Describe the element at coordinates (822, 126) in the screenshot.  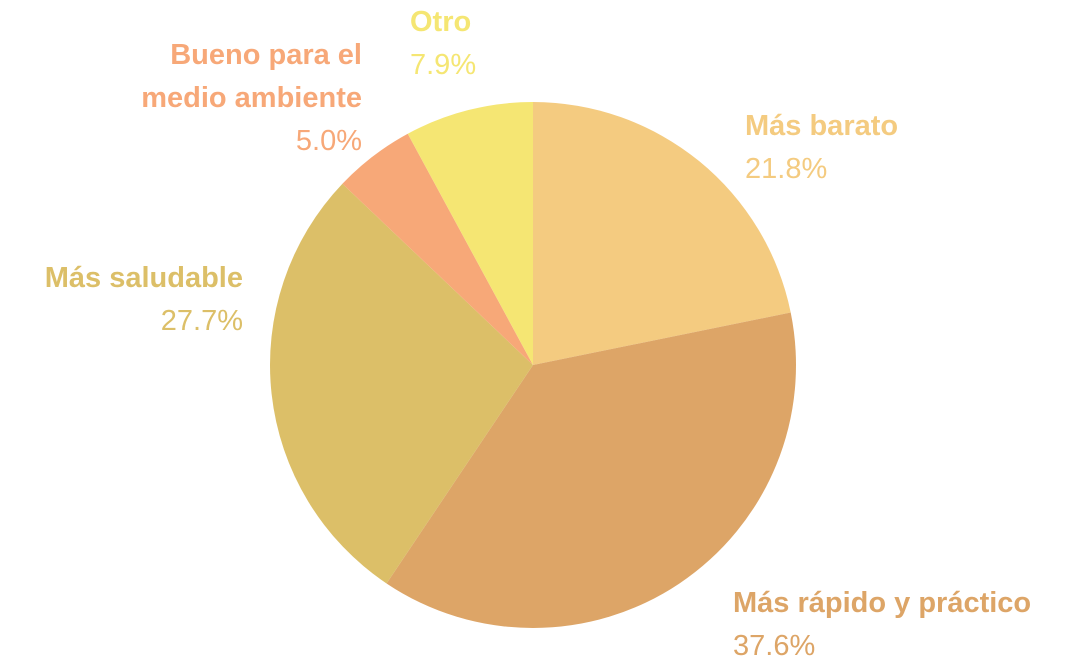
I see `category-name: Más barato` at that location.